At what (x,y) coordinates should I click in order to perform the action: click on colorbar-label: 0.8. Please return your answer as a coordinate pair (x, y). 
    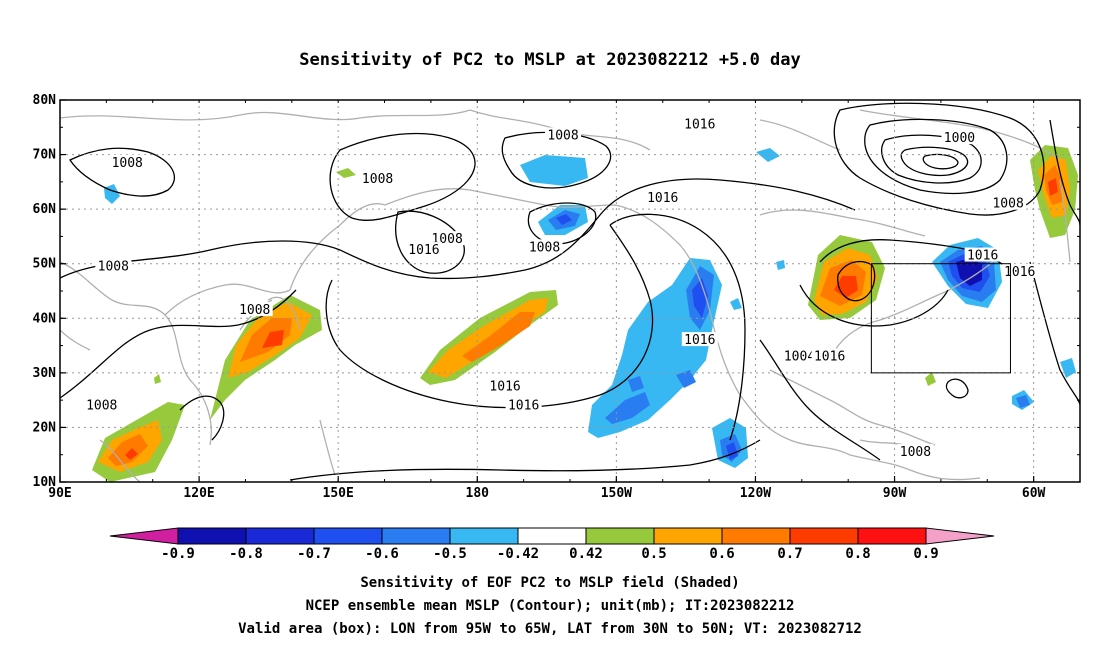
    Looking at the image, I should click on (857, 554).